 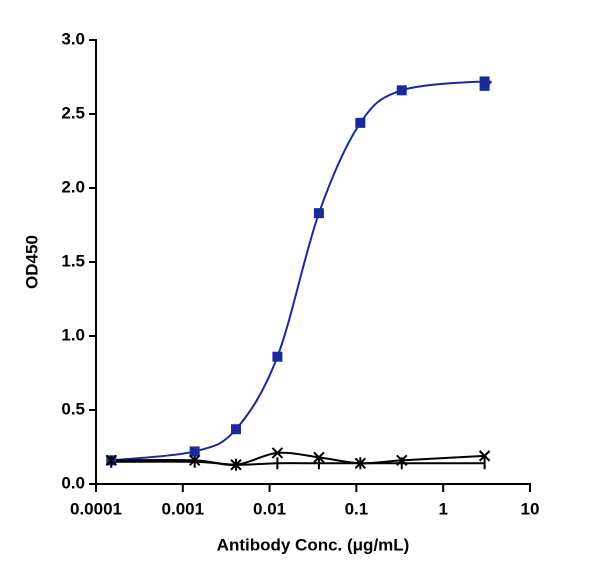 What do you see at coordinates (73, 408) in the screenshot?
I see `y-tick-label: 0.5` at bounding box center [73, 408].